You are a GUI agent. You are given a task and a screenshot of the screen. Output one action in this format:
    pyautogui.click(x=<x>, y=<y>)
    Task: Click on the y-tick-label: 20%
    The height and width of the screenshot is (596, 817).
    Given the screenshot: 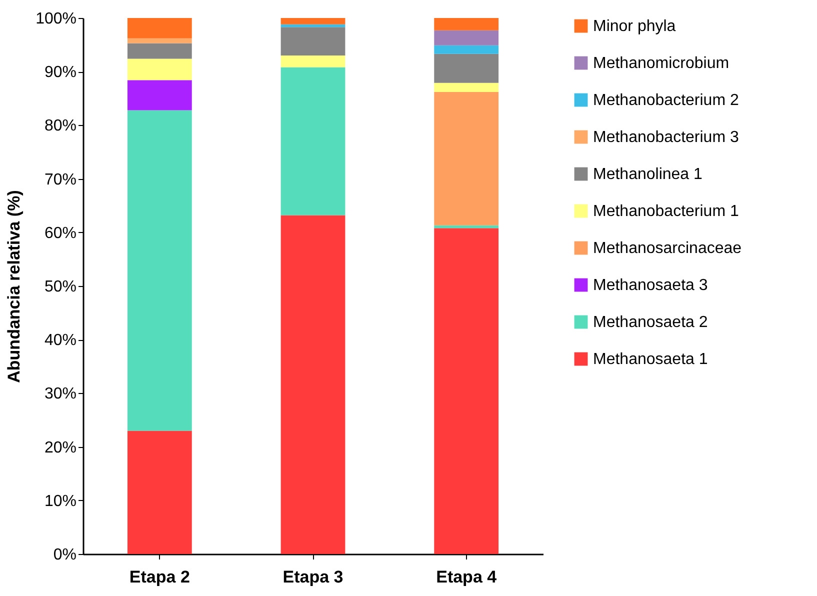 What is the action you would take?
    pyautogui.click(x=60, y=447)
    